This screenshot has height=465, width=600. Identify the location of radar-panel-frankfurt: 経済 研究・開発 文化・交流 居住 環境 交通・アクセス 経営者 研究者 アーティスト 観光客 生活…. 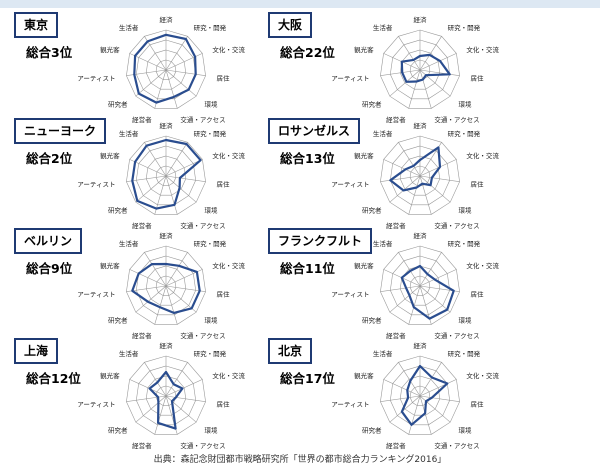
(413, 284).